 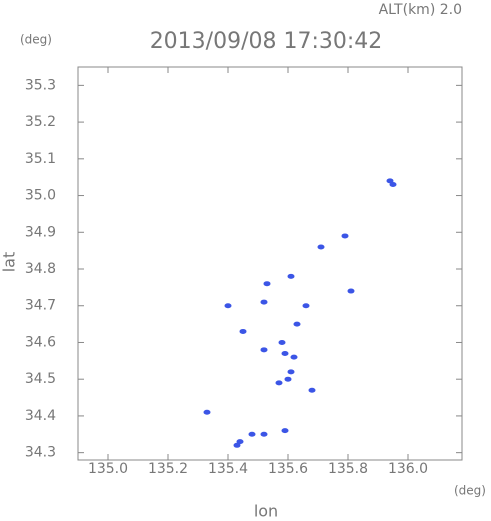 I want to click on chart-title: 2013/09/08 17:30:42, so click(x=266, y=41).